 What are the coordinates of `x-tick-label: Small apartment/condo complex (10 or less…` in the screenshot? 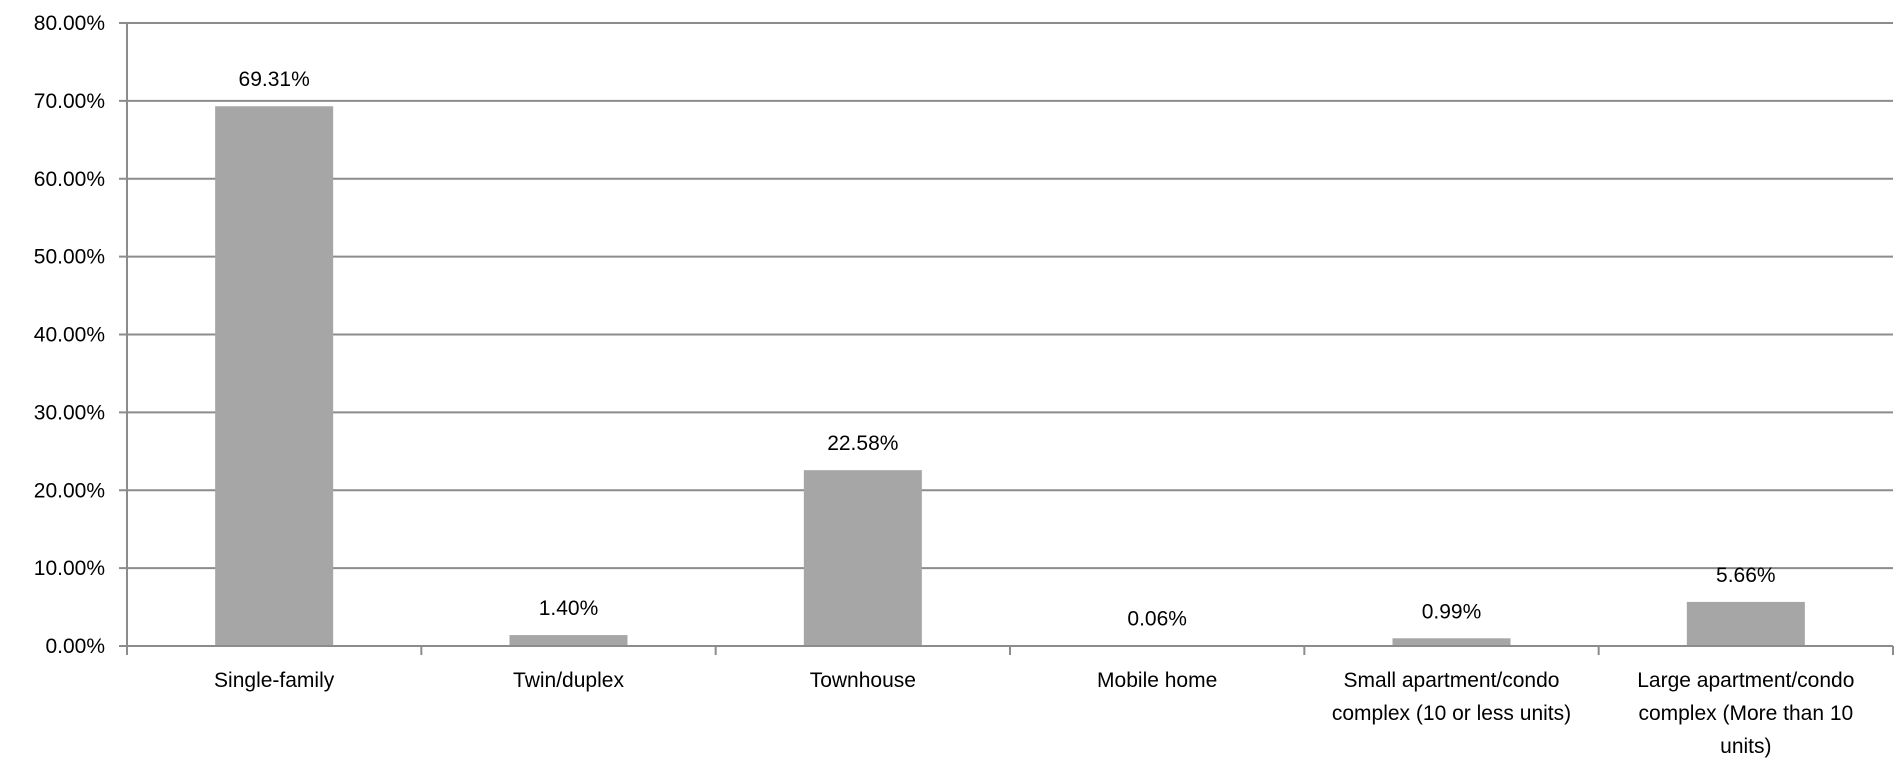 It's located at (1451, 697).